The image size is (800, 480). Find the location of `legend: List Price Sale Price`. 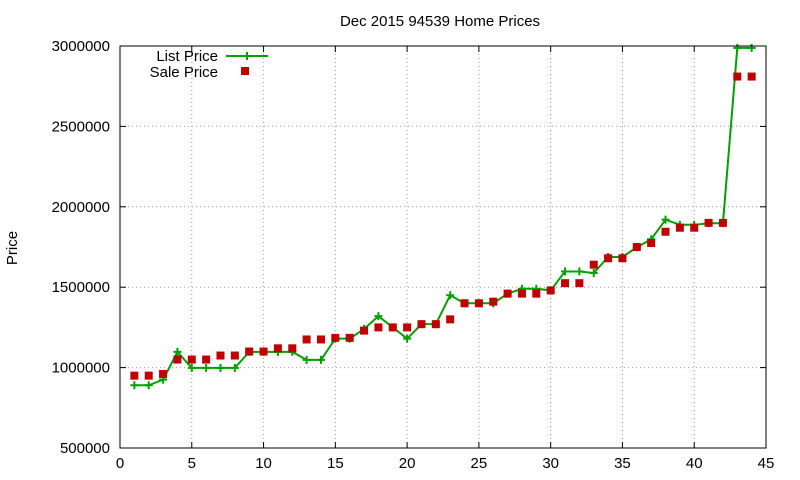

legend: List Price Sale Price is located at coordinates (209, 64).